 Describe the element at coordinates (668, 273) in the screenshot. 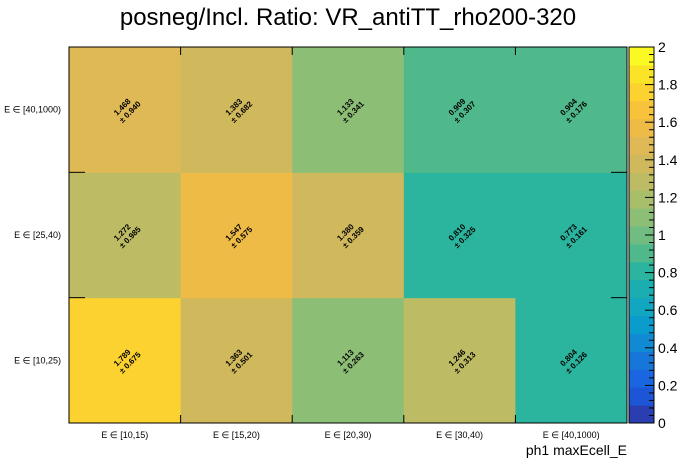

I see `color-scale-label: 0.8` at that location.